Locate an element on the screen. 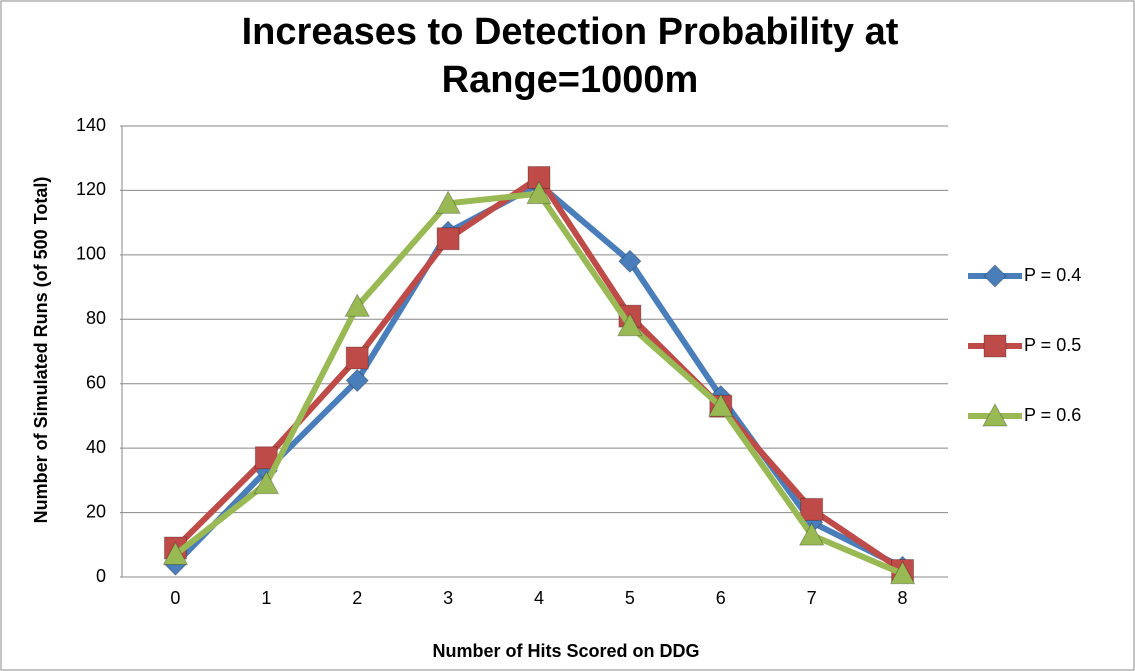 The width and height of the screenshot is (1135, 671). x-tick-label: 8 is located at coordinates (903, 598).